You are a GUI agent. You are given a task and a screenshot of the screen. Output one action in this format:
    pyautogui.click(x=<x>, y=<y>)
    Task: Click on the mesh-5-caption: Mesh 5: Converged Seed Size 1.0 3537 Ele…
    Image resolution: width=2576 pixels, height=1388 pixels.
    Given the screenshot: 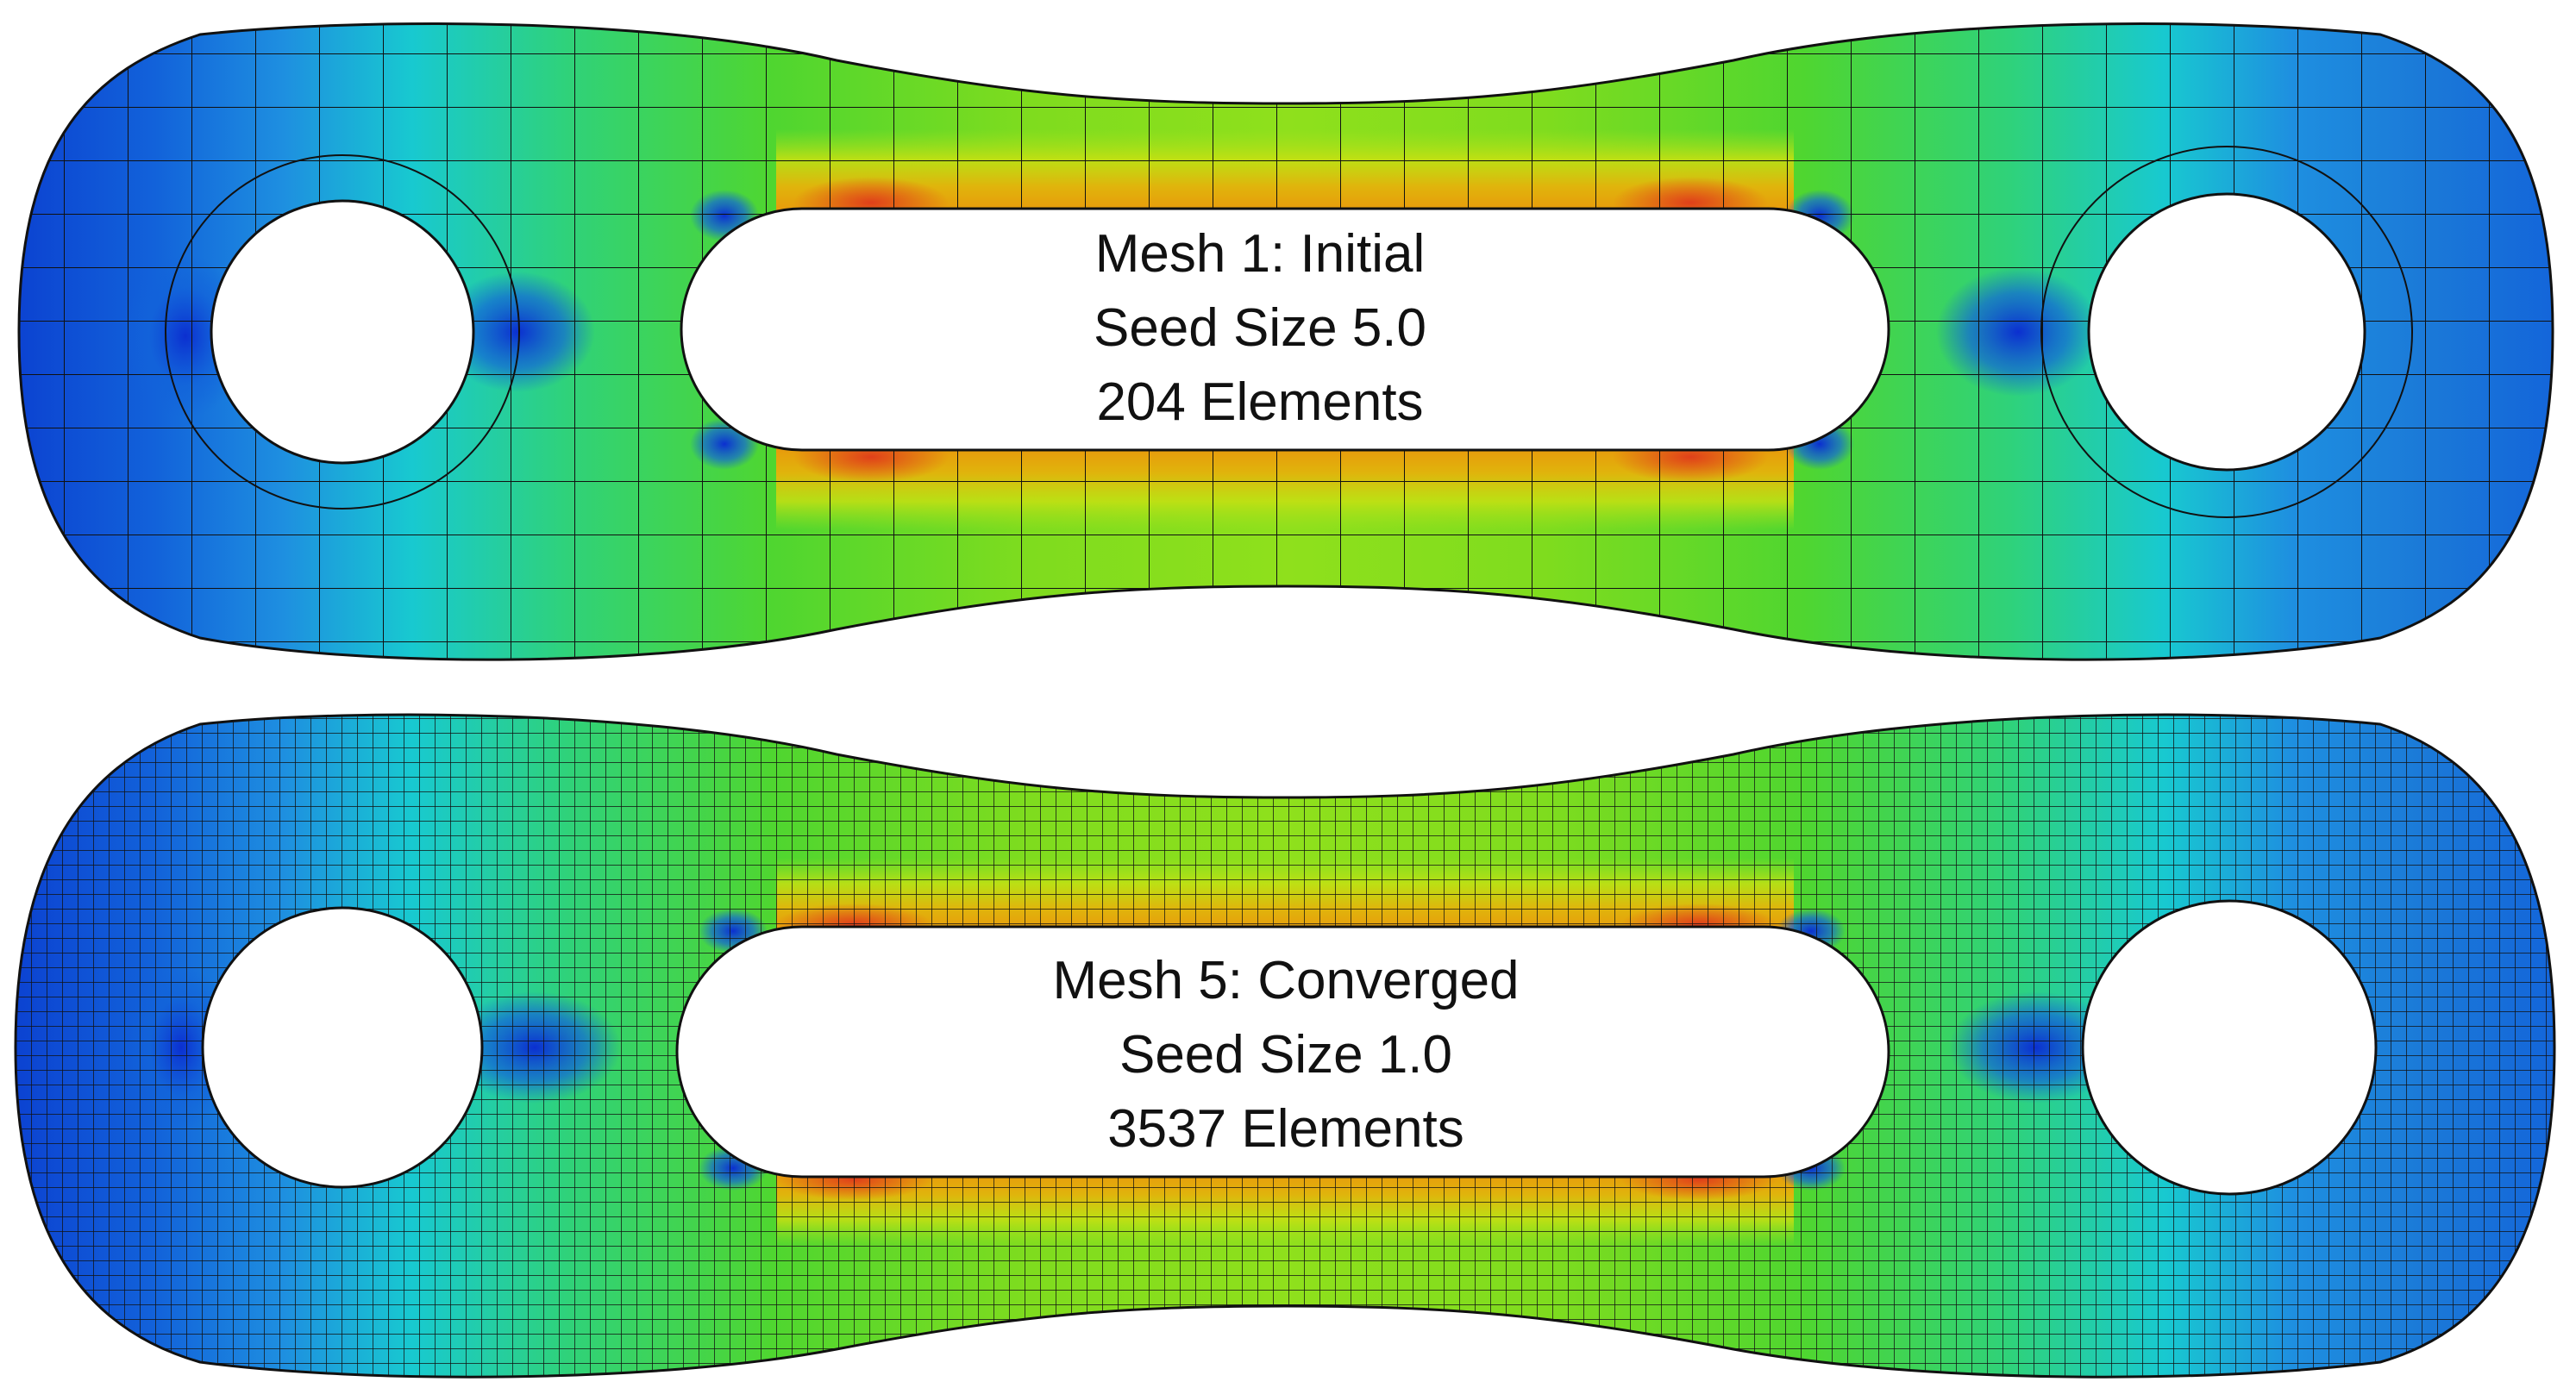 What is the action you would take?
    pyautogui.click(x=1286, y=1055)
    